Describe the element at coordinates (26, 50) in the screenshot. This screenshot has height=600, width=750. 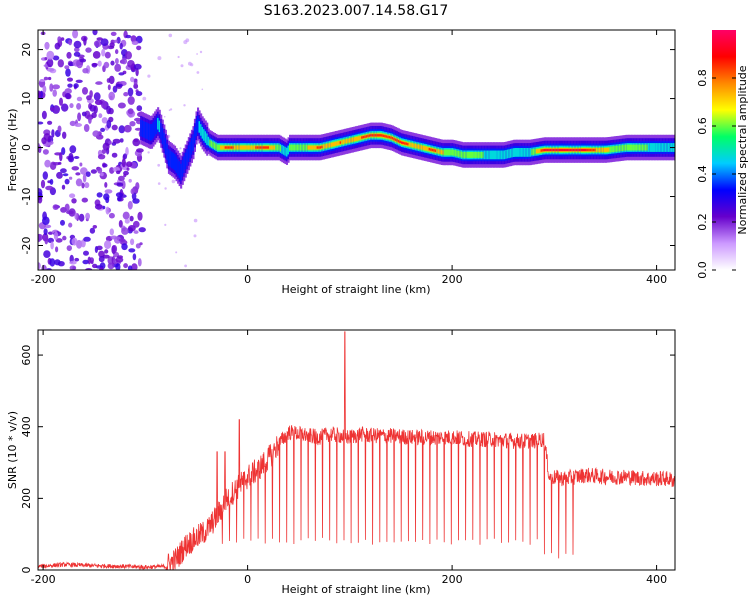
I see `spectrogram-y-tick-label: 20` at that location.